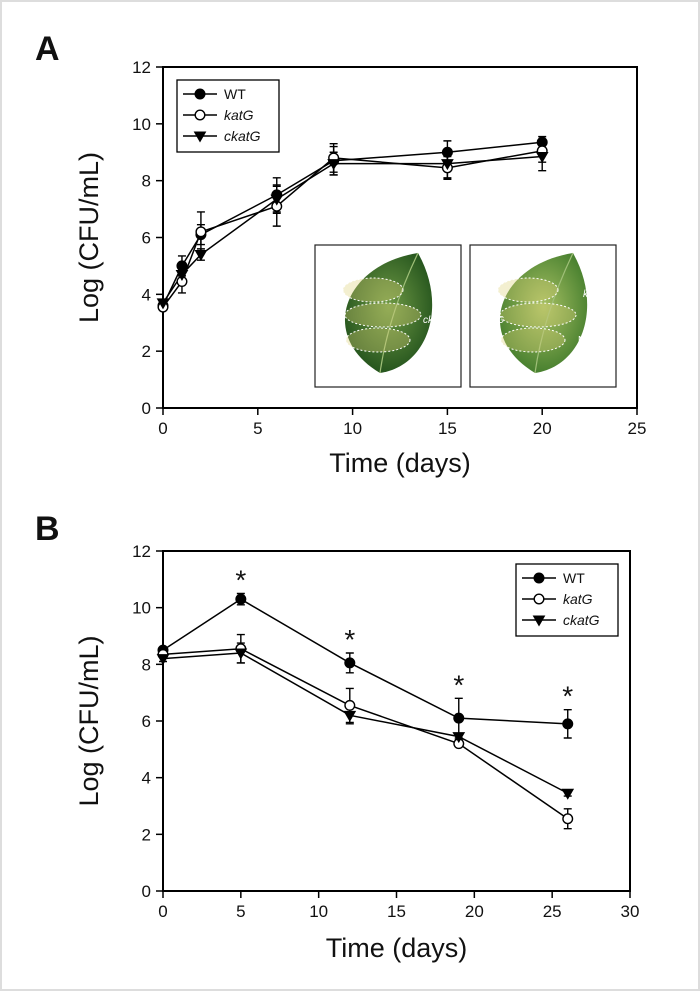  I want to click on panel-label: A, so click(47, 49).